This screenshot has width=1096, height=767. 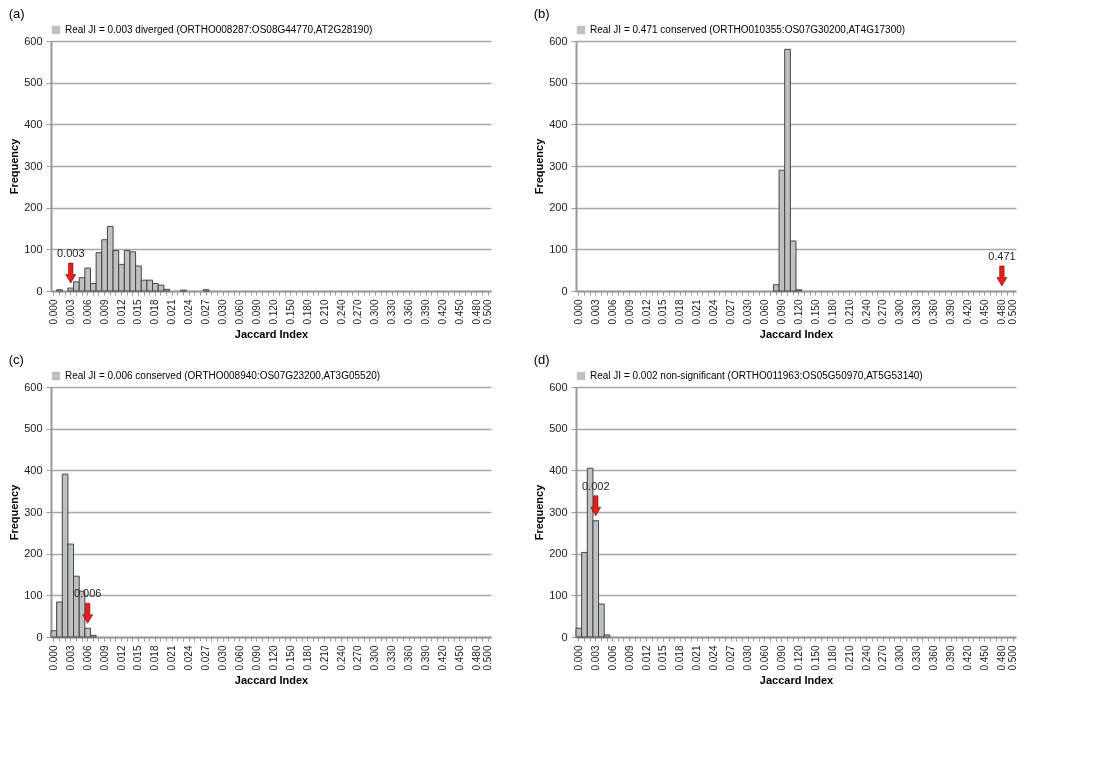 What do you see at coordinates (16, 13) in the screenshot?
I see `chart-title: (a)` at bounding box center [16, 13].